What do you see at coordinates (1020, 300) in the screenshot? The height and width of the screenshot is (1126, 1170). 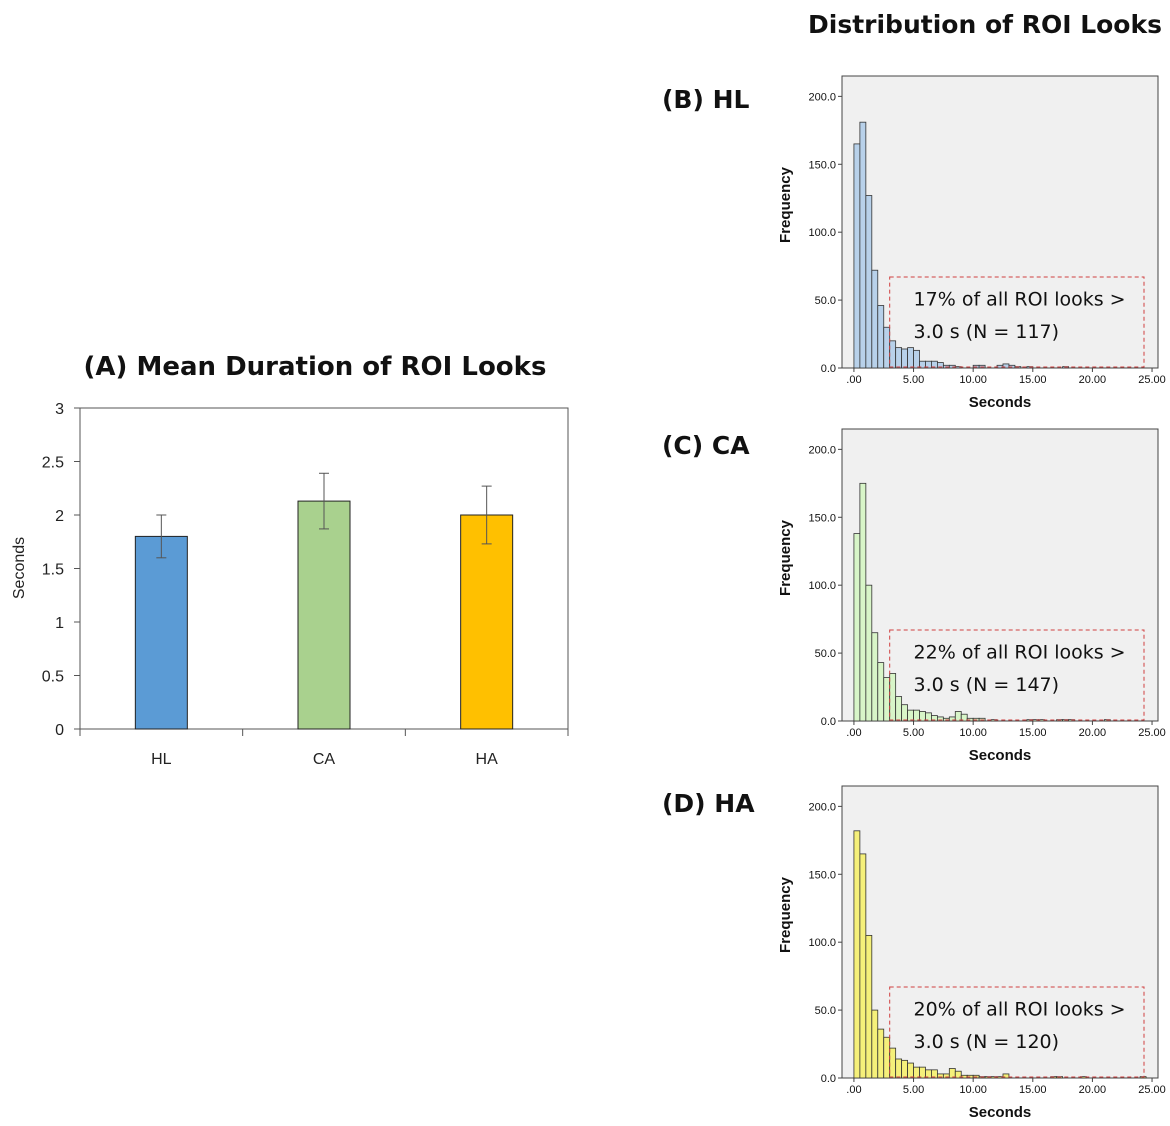 I see `annotation-line-1: 17% of all ROI looks >` at bounding box center [1020, 300].